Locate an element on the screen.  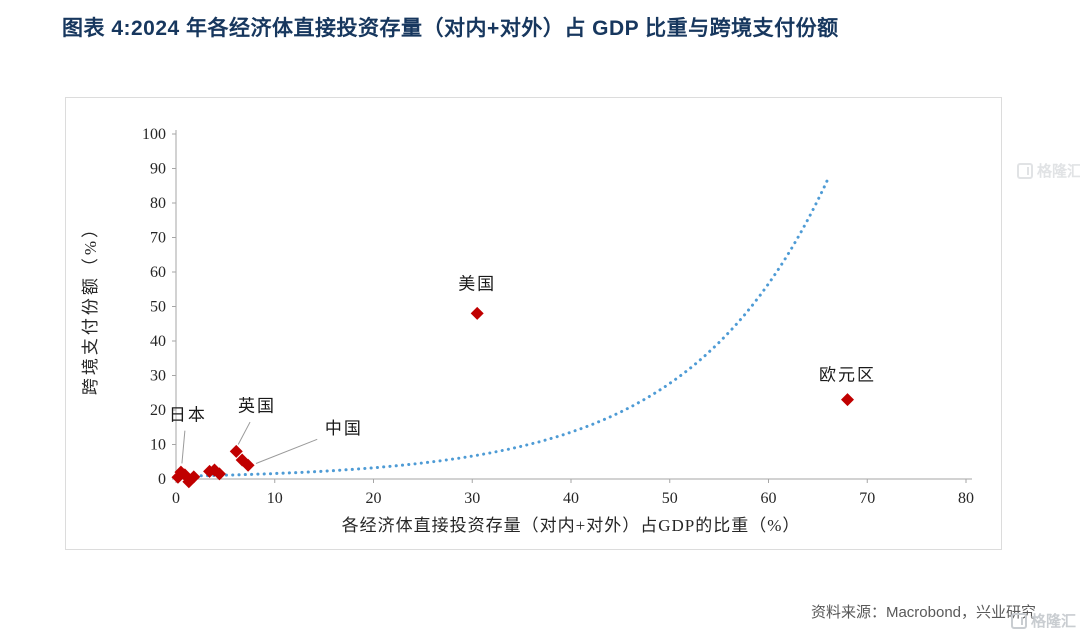
point-label: 美国 is located at coordinates (477, 283).